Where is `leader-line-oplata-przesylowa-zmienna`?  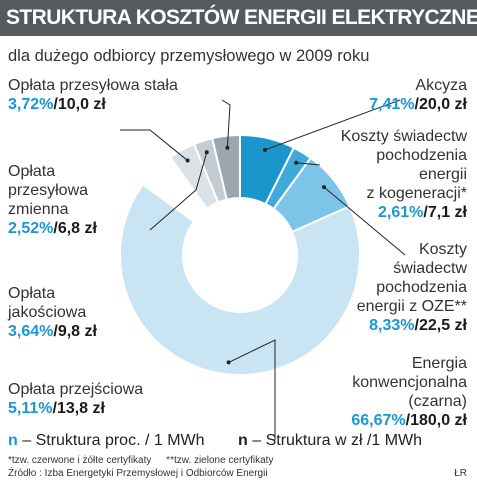 leader-line-oplata-przesylowa-zmienna is located at coordinates (178, 191).